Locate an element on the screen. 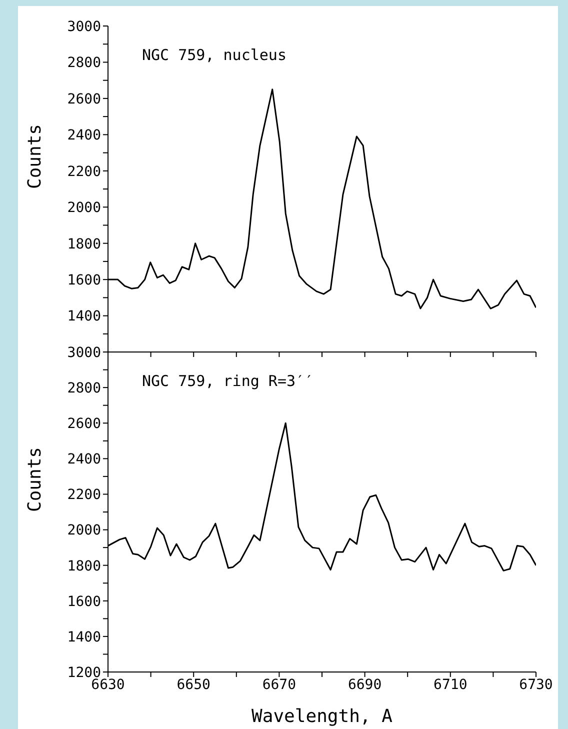 This screenshot has width=568, height=729. x-tick-label: 6650 is located at coordinates (193, 684).